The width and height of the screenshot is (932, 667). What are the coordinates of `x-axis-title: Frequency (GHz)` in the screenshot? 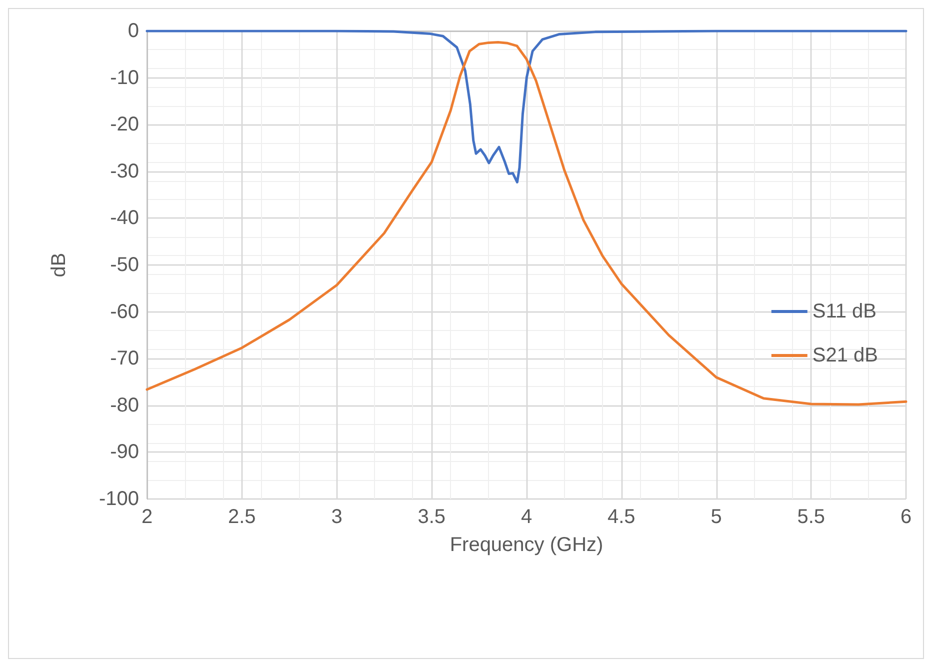 It's located at (527, 545).